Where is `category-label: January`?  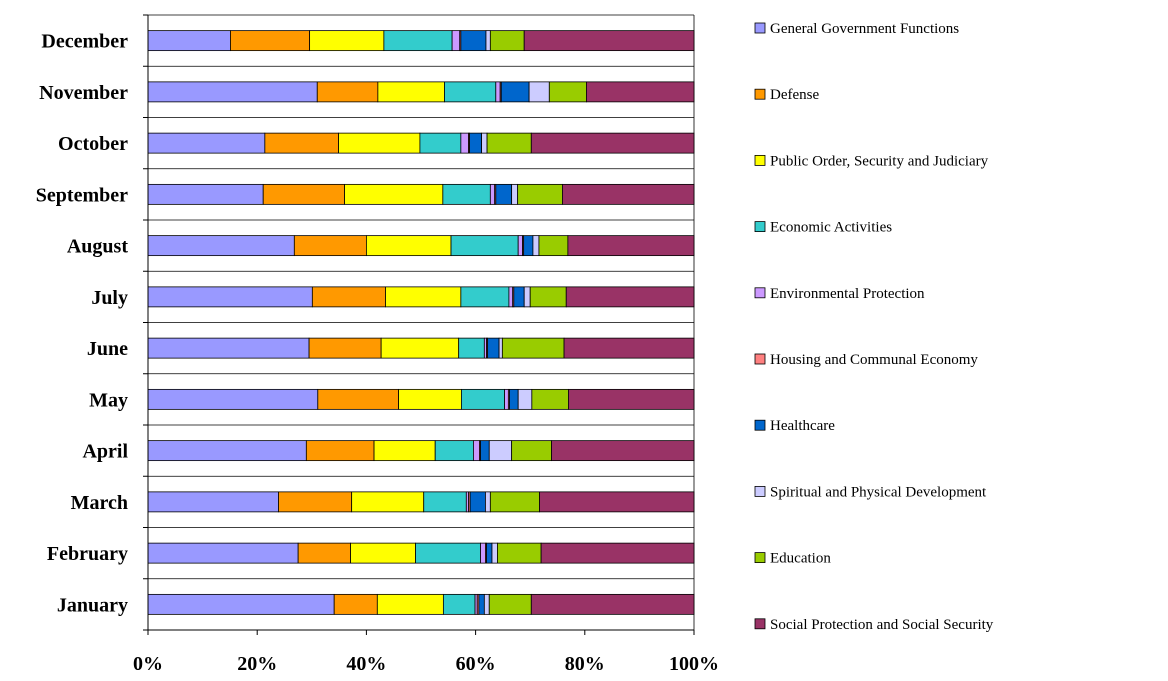
category-label: January is located at coordinates (92, 605).